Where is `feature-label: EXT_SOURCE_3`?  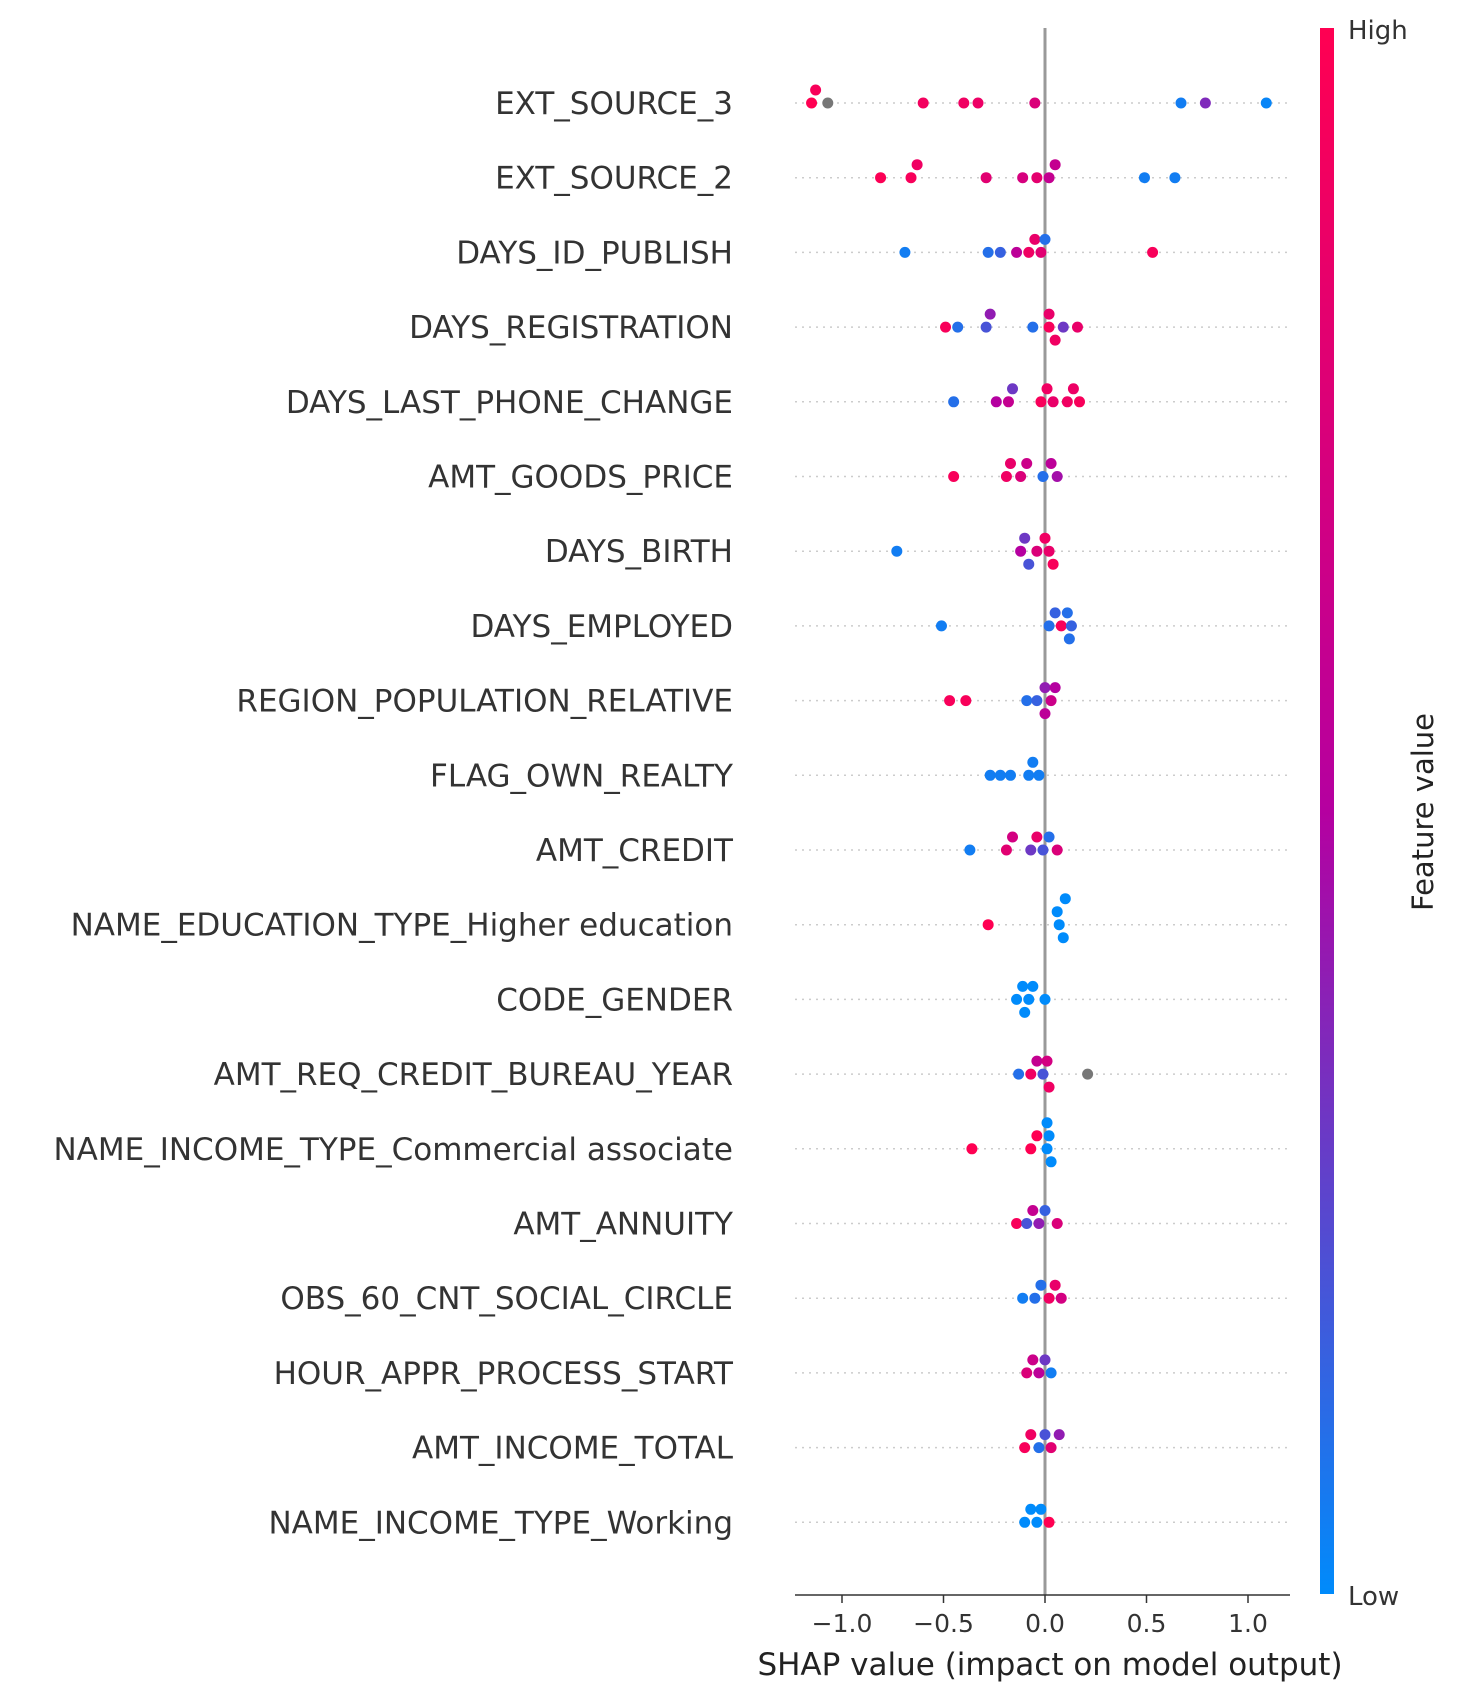 feature-label: EXT_SOURCE_3 is located at coordinates (614, 104).